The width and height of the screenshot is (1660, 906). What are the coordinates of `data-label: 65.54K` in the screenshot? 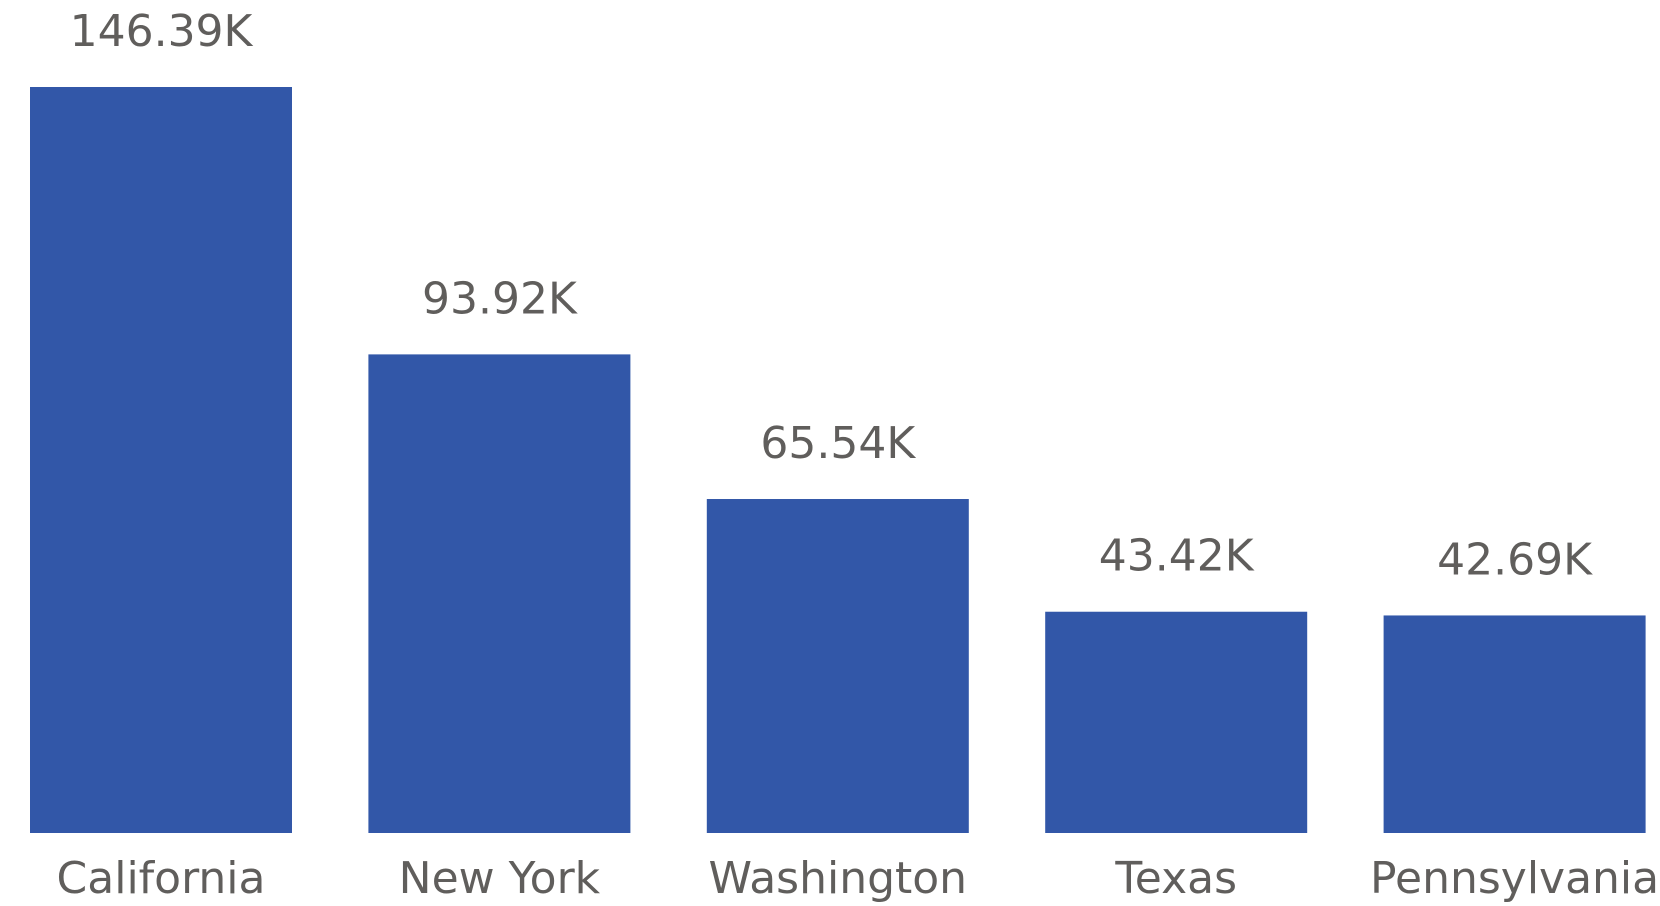 It's located at (838, 443).